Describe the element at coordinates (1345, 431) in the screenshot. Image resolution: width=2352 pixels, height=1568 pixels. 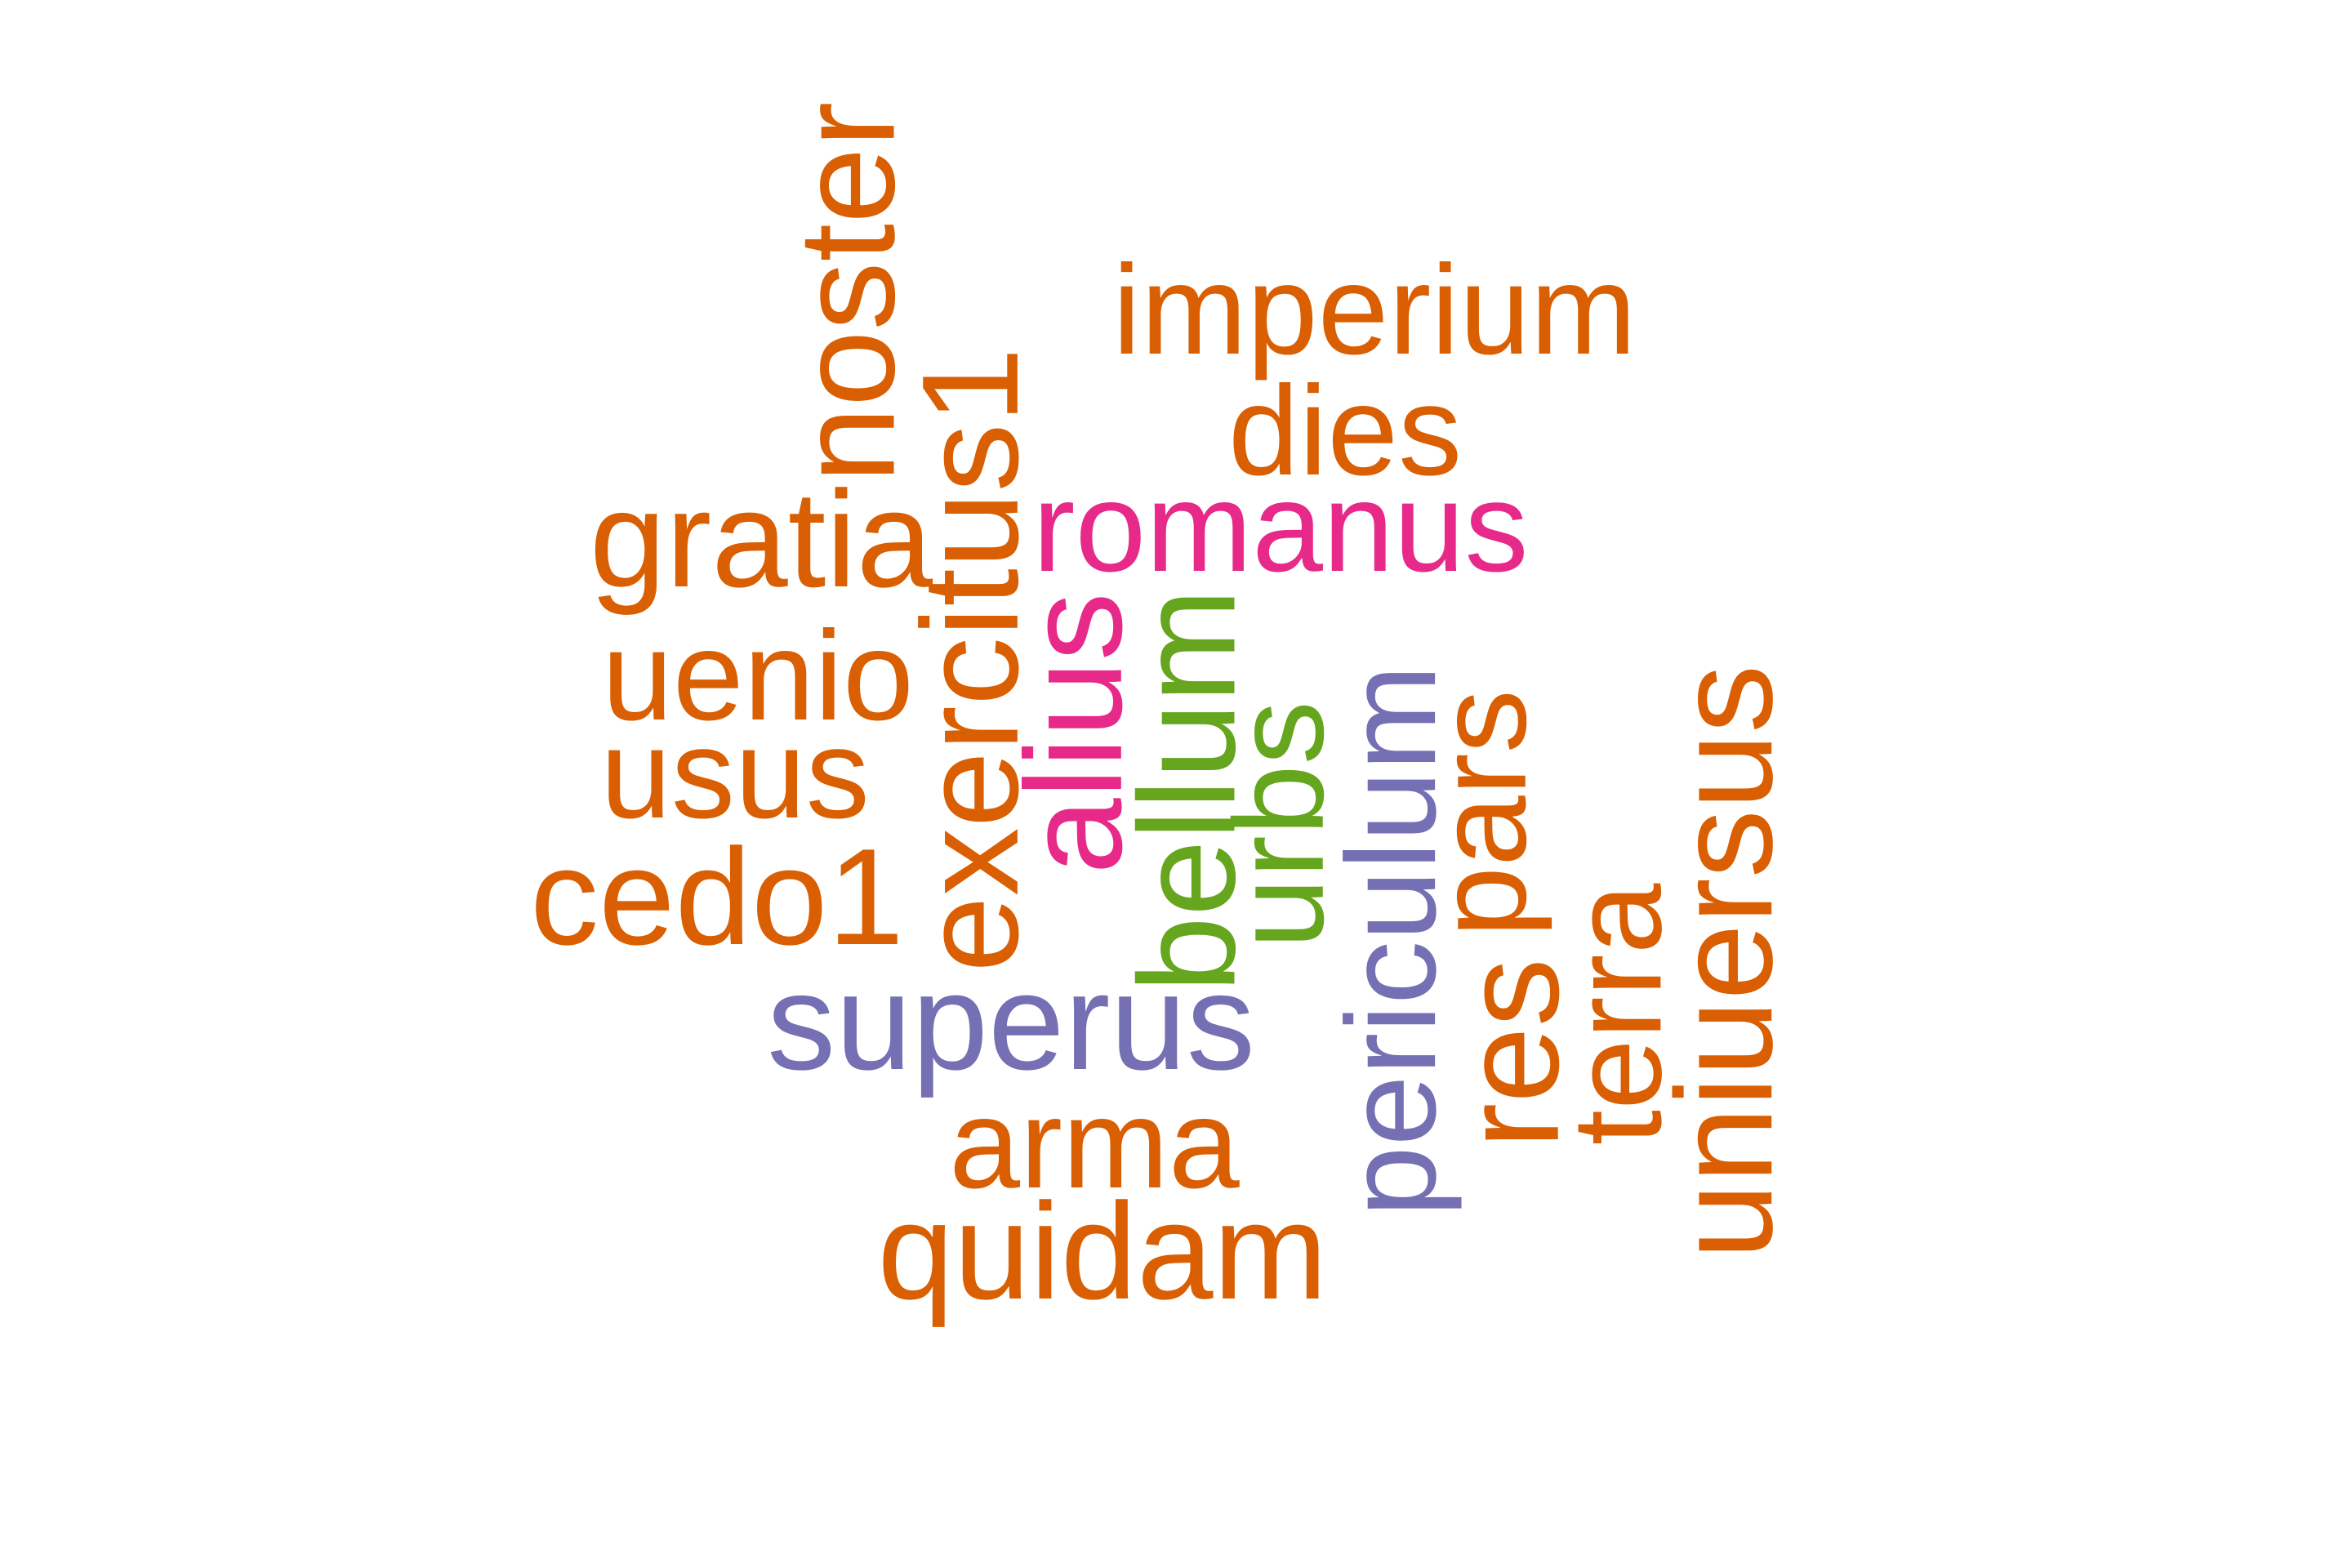
I see `word-dies: dies` at that location.